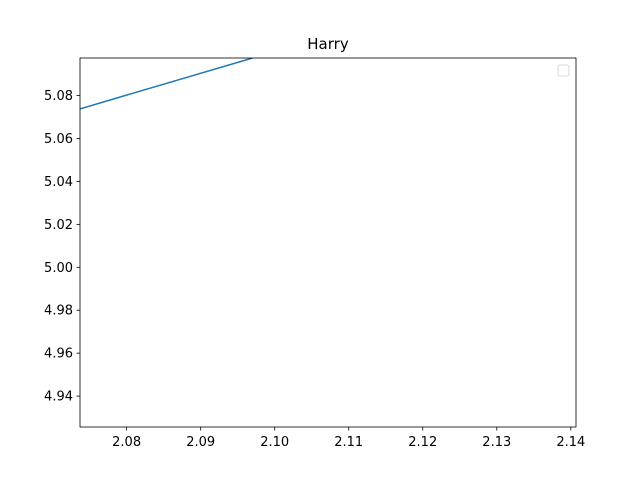 The height and width of the screenshot is (480, 640). I want to click on x-tick-label: 2.13, so click(496, 442).